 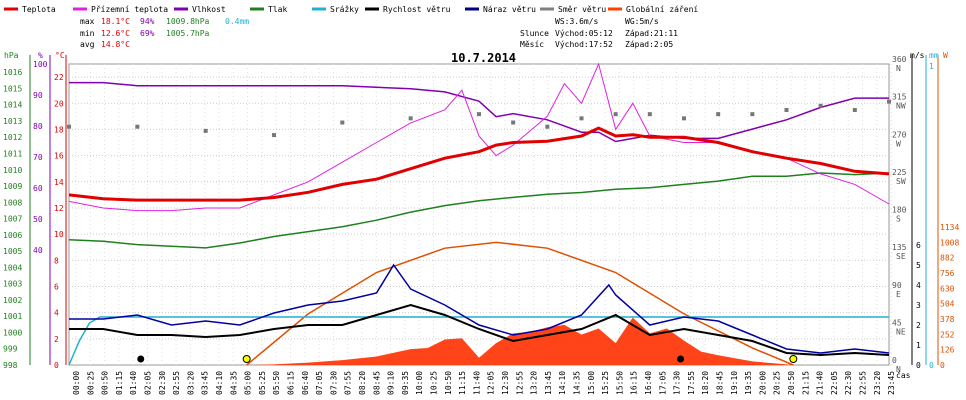 What do you see at coordinates (805, 383) in the screenshot?
I see `x-tick-label: 21:15` at bounding box center [805, 383].